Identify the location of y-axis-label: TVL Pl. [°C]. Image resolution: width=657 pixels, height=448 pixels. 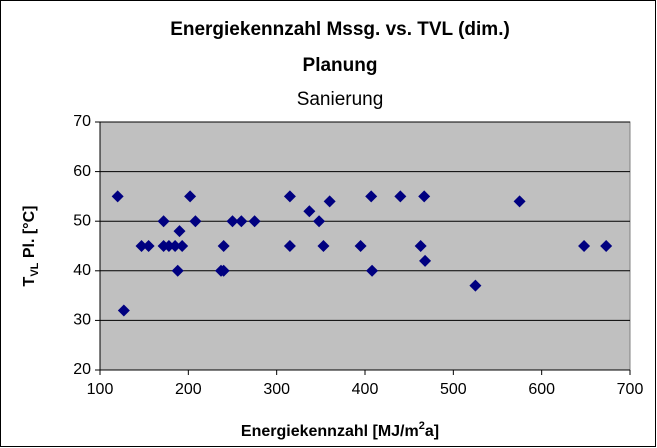
(31, 246).